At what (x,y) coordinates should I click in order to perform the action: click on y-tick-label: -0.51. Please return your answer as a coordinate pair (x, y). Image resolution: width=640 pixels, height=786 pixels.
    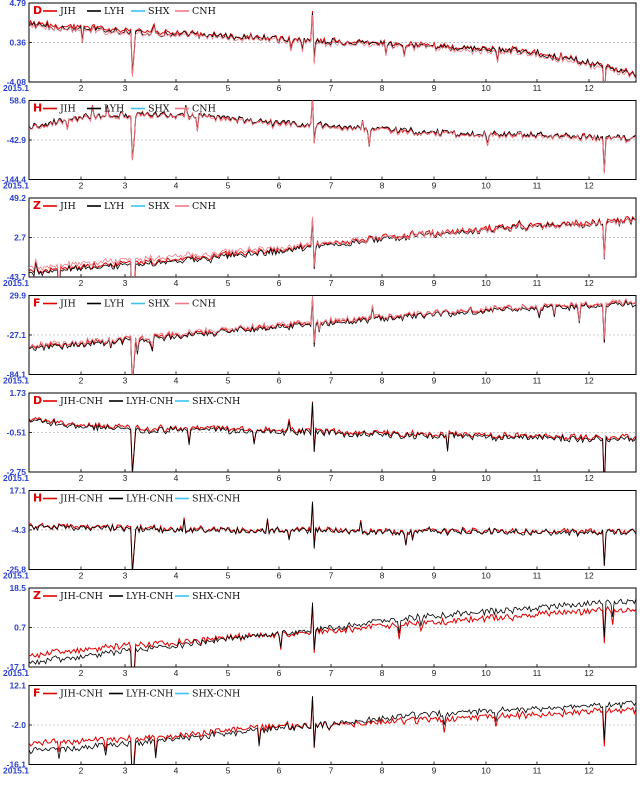
    Looking at the image, I should click on (17, 433).